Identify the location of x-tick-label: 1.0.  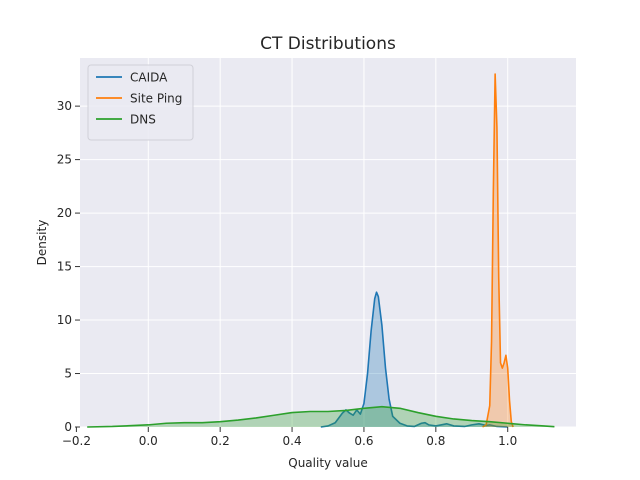
(507, 441).